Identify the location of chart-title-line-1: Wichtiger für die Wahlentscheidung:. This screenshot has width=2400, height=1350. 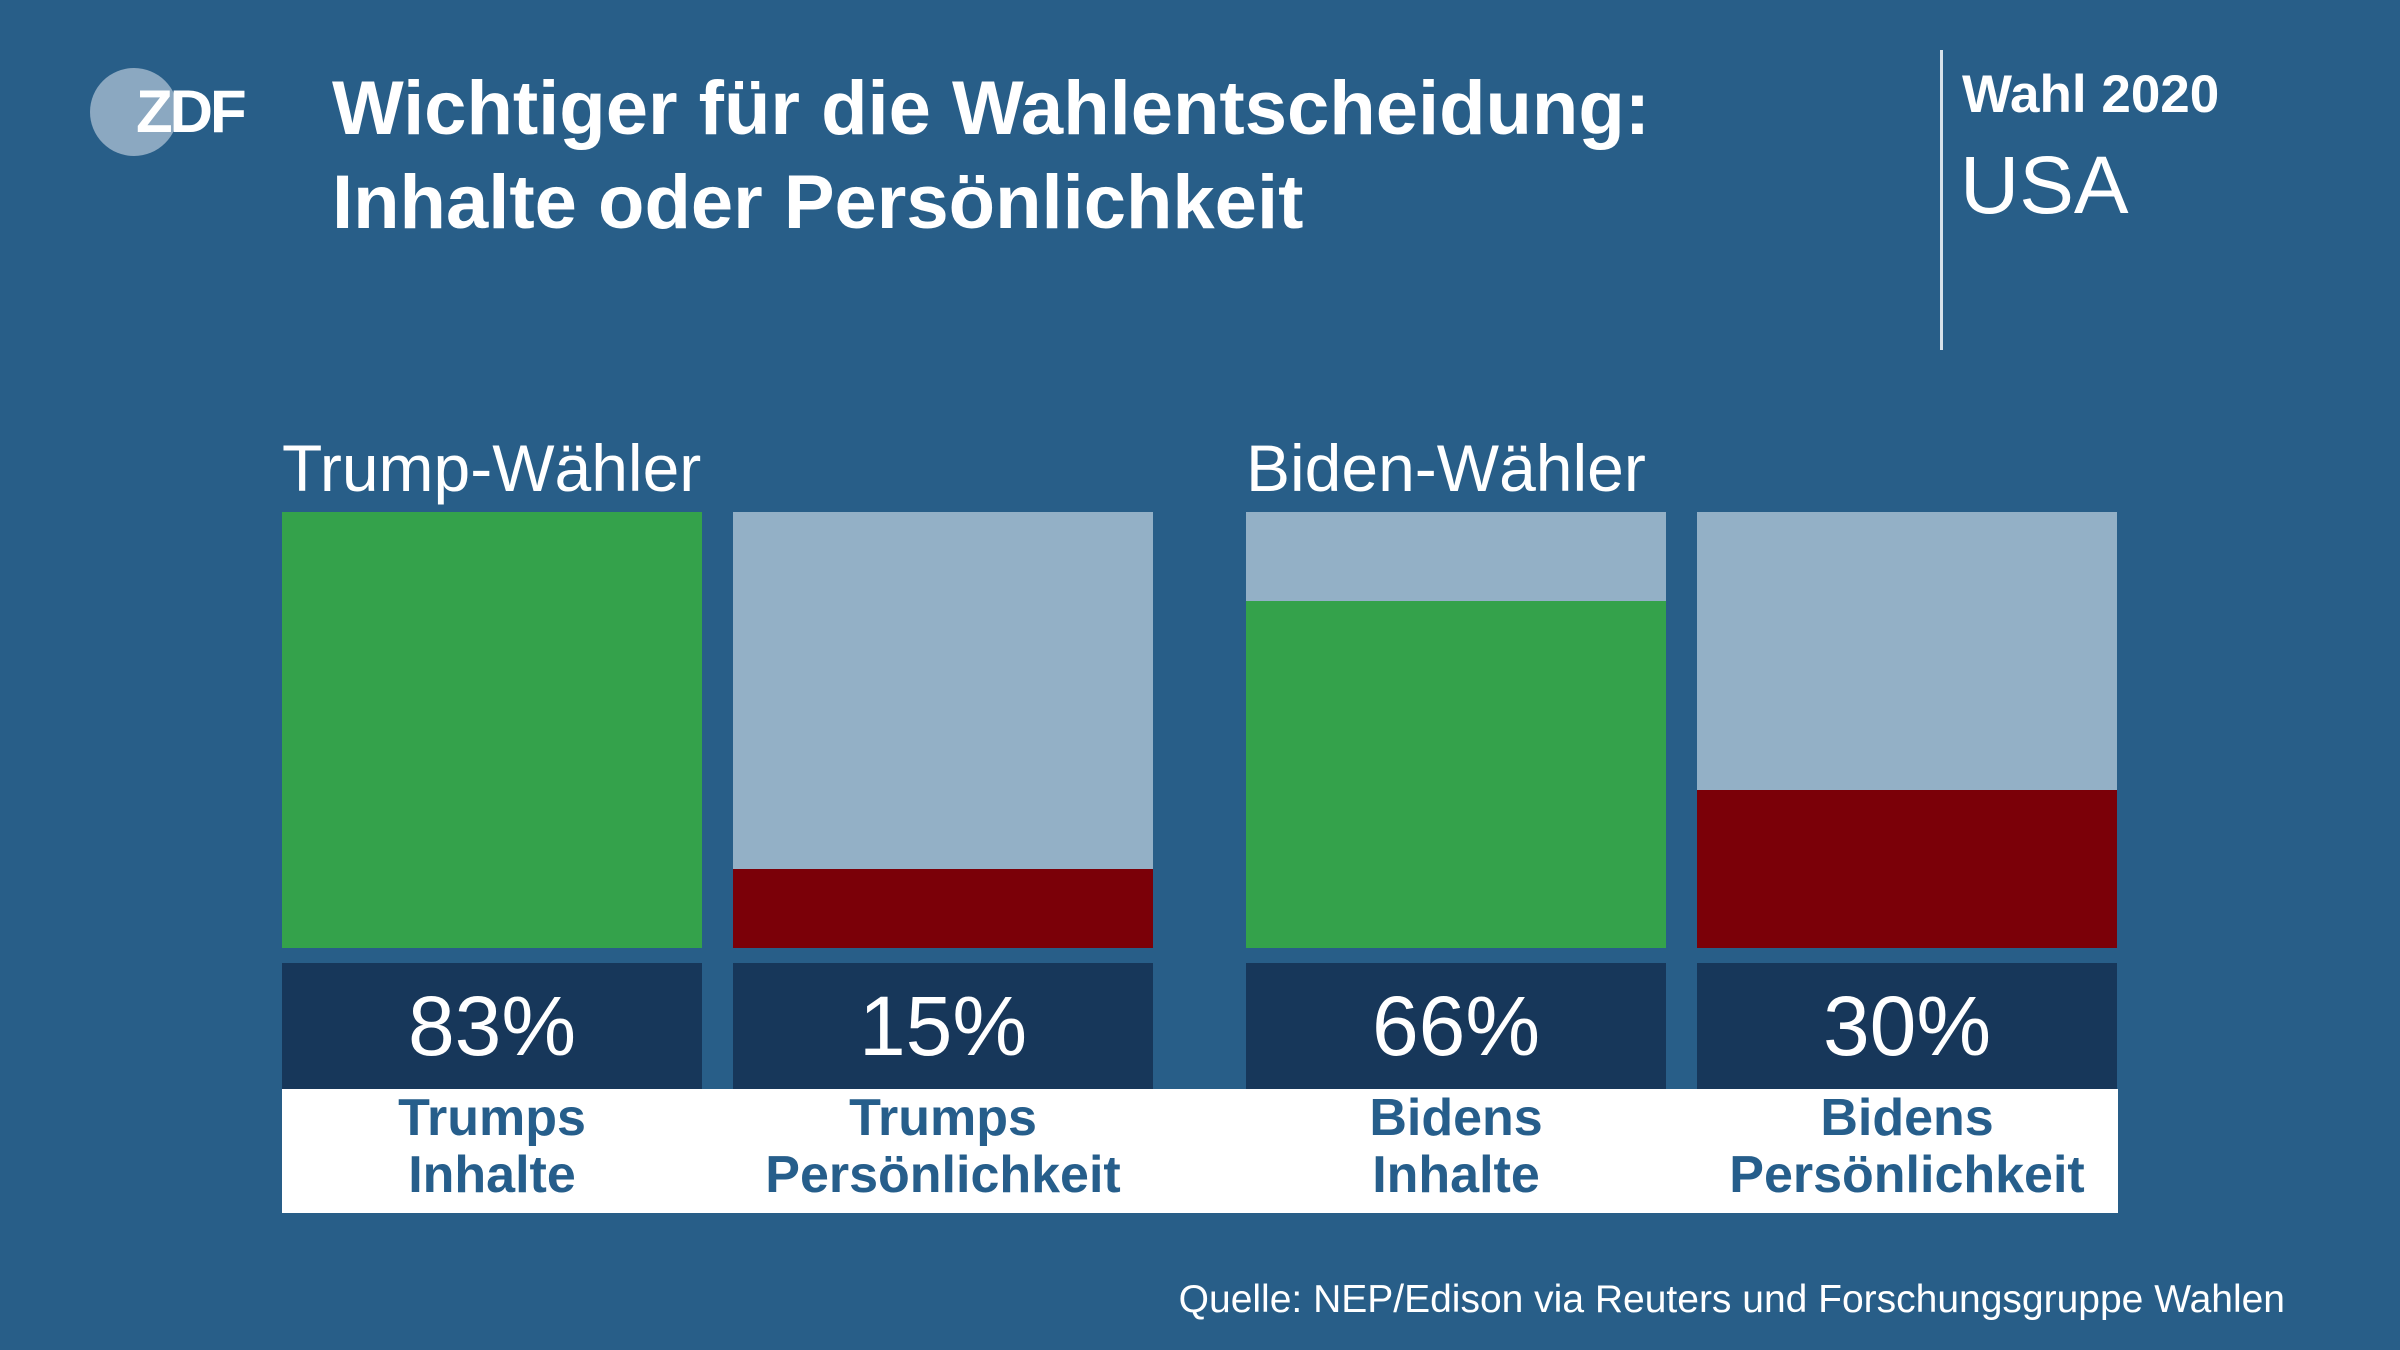
(991, 108).